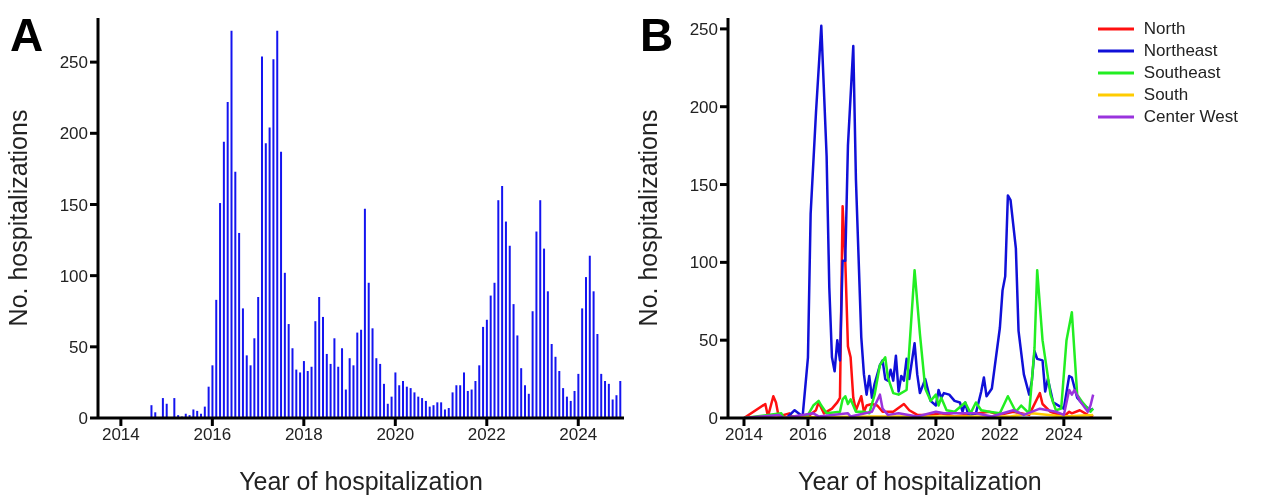  I want to click on legend-label: Center West, so click(1190, 117).